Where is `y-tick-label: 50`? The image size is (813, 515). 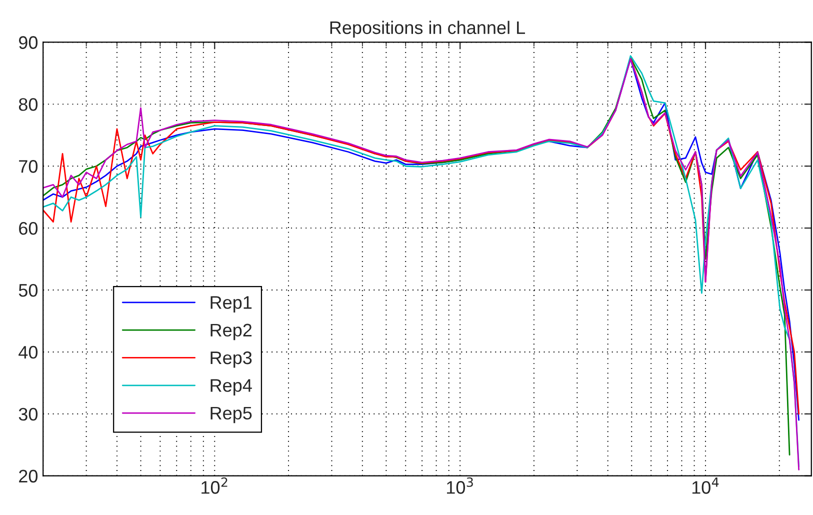 y-tick-label: 50 is located at coordinates (28, 290).